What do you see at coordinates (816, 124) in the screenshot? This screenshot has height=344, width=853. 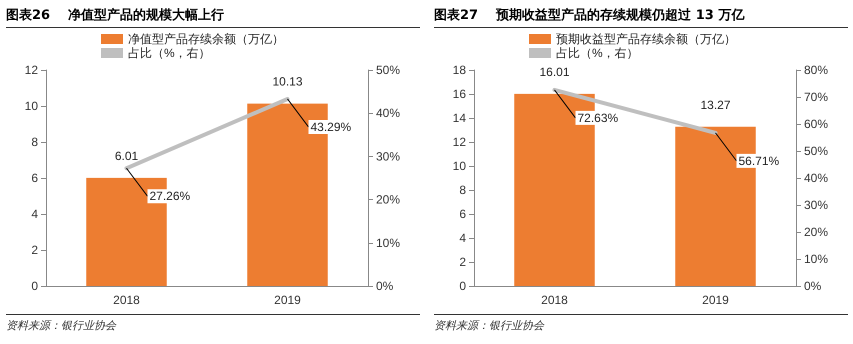 I see `y2-tick-label: 60%` at bounding box center [816, 124].